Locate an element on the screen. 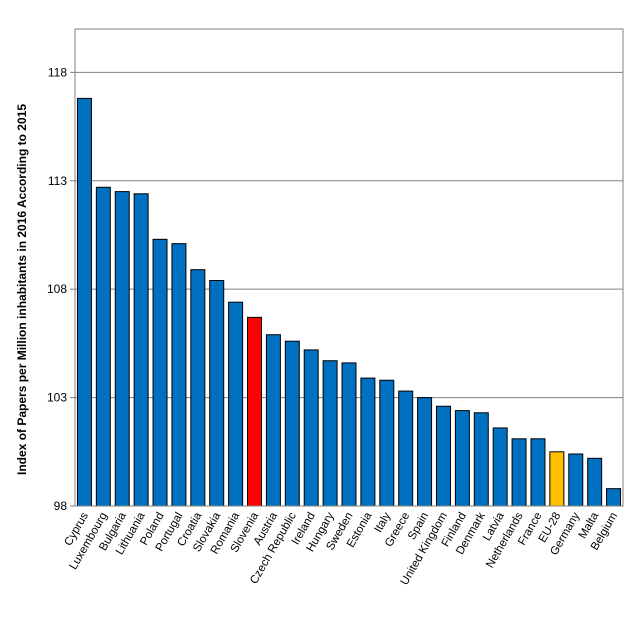  bar-poland is located at coordinates (160, 372).